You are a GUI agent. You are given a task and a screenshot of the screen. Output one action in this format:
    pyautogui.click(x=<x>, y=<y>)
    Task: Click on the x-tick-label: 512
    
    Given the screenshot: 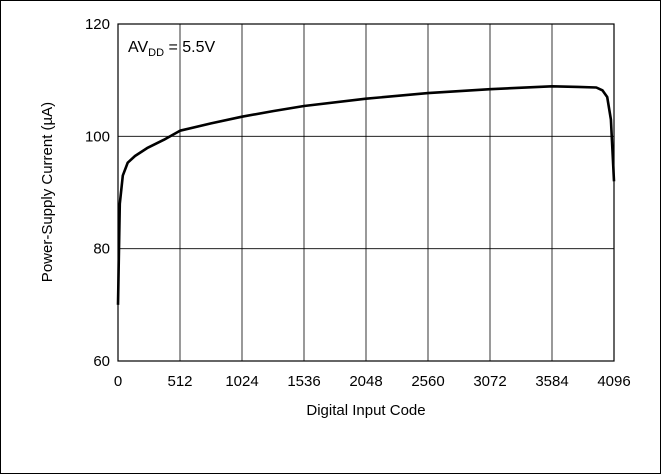 What is the action you would take?
    pyautogui.click(x=179, y=381)
    